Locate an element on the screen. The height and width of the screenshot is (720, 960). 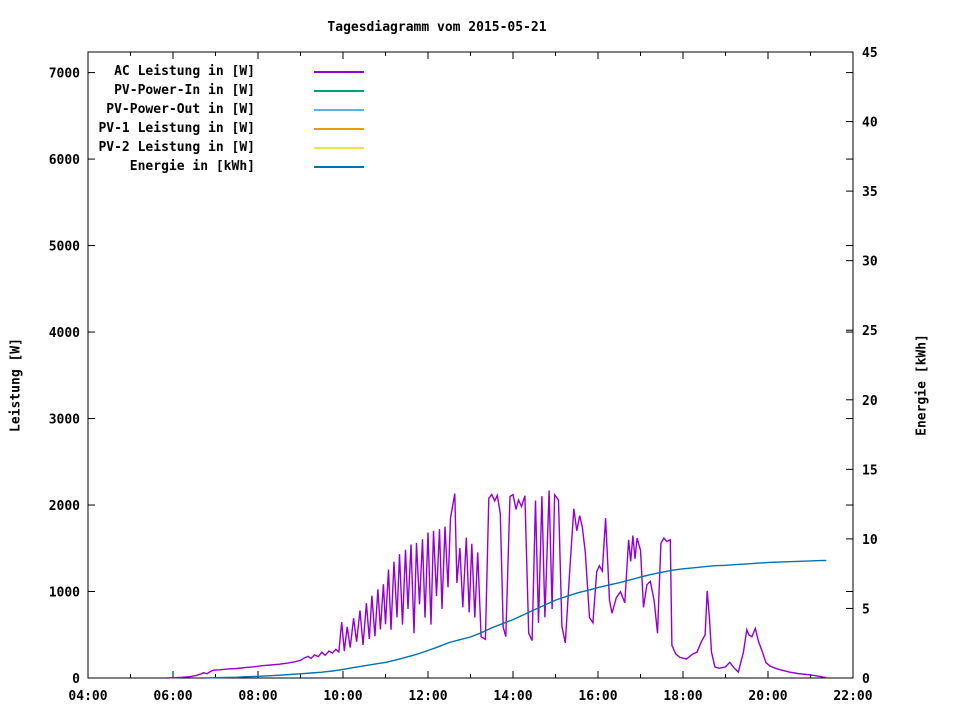
y-left-tick-label: 4000 is located at coordinates (64, 333).